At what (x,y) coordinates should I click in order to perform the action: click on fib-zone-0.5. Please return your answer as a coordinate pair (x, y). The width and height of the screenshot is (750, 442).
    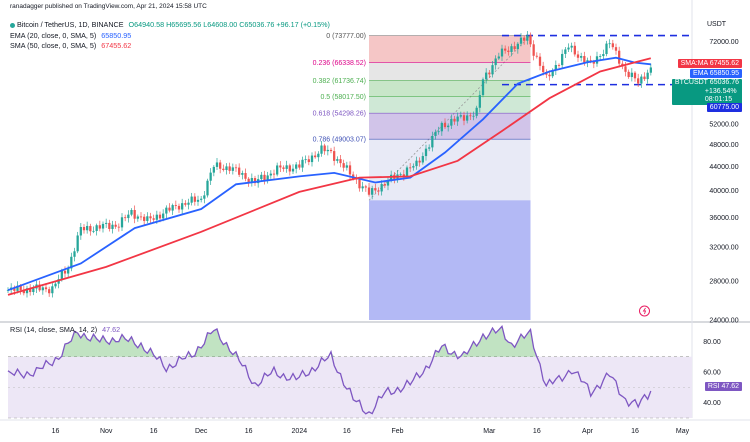
    Looking at the image, I should click on (450, 105).